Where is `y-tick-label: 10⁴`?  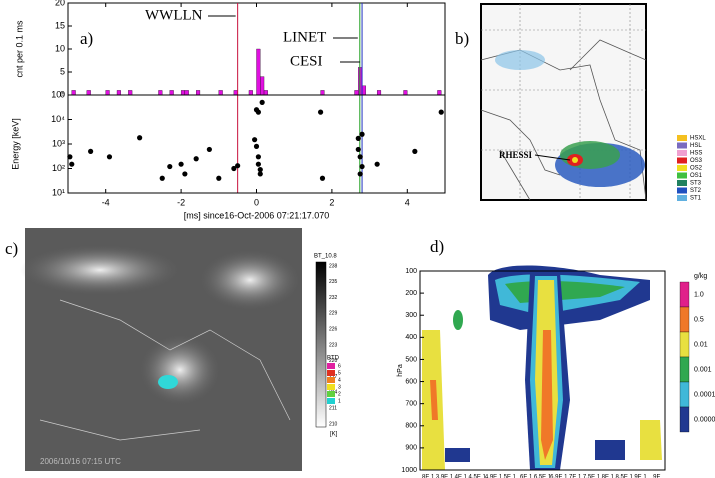
y-tick-label: 10⁴ is located at coordinates (58, 119).